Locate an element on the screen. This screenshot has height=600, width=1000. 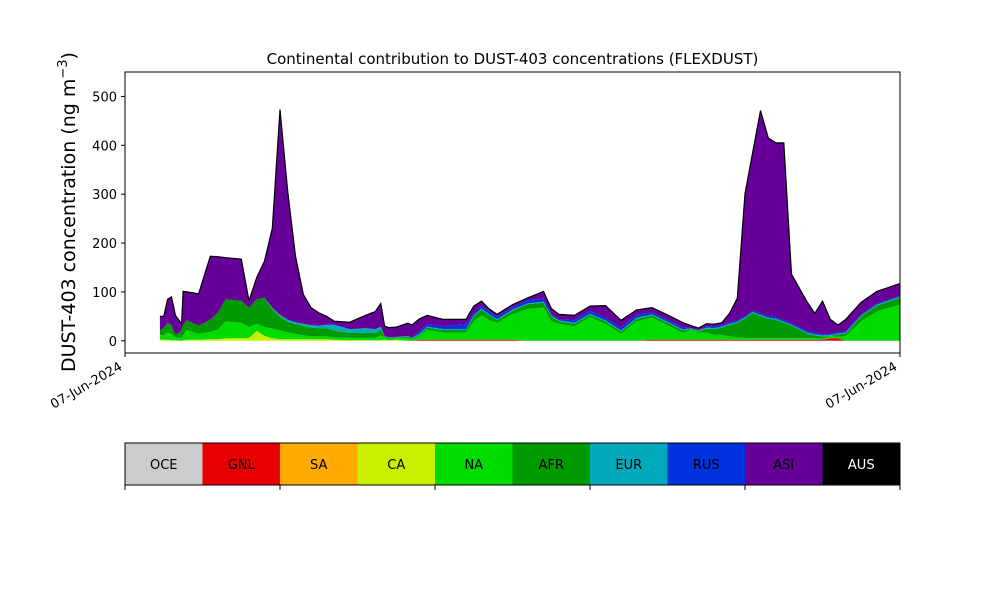
area-rus is located at coordinates (529, 316).